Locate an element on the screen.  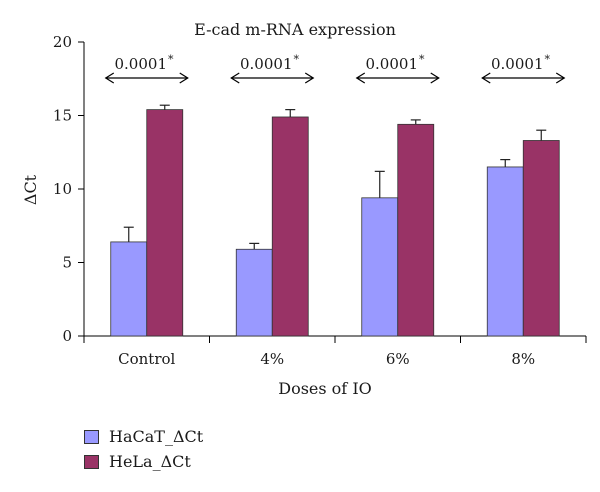
y-tick-label: 5 is located at coordinates (67, 263).